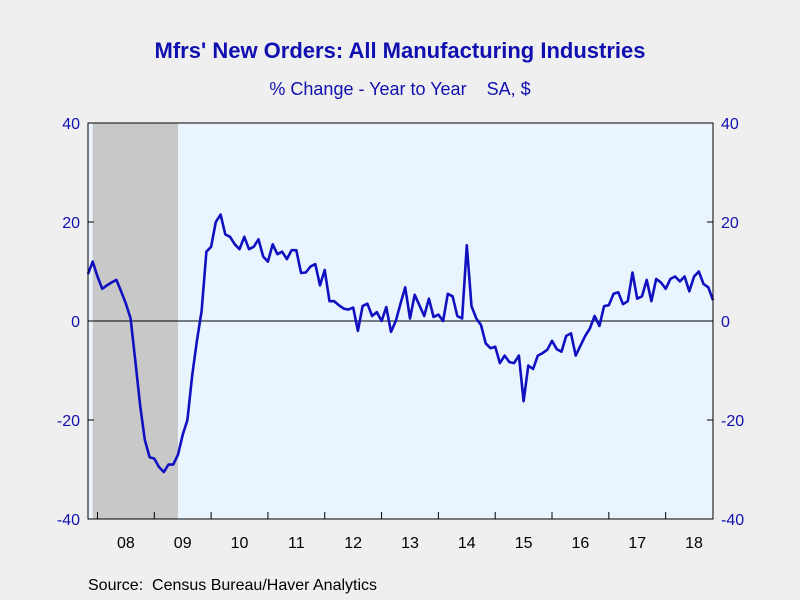  What do you see at coordinates (730, 124) in the screenshot?
I see `y-tick-label-right: 40` at bounding box center [730, 124].